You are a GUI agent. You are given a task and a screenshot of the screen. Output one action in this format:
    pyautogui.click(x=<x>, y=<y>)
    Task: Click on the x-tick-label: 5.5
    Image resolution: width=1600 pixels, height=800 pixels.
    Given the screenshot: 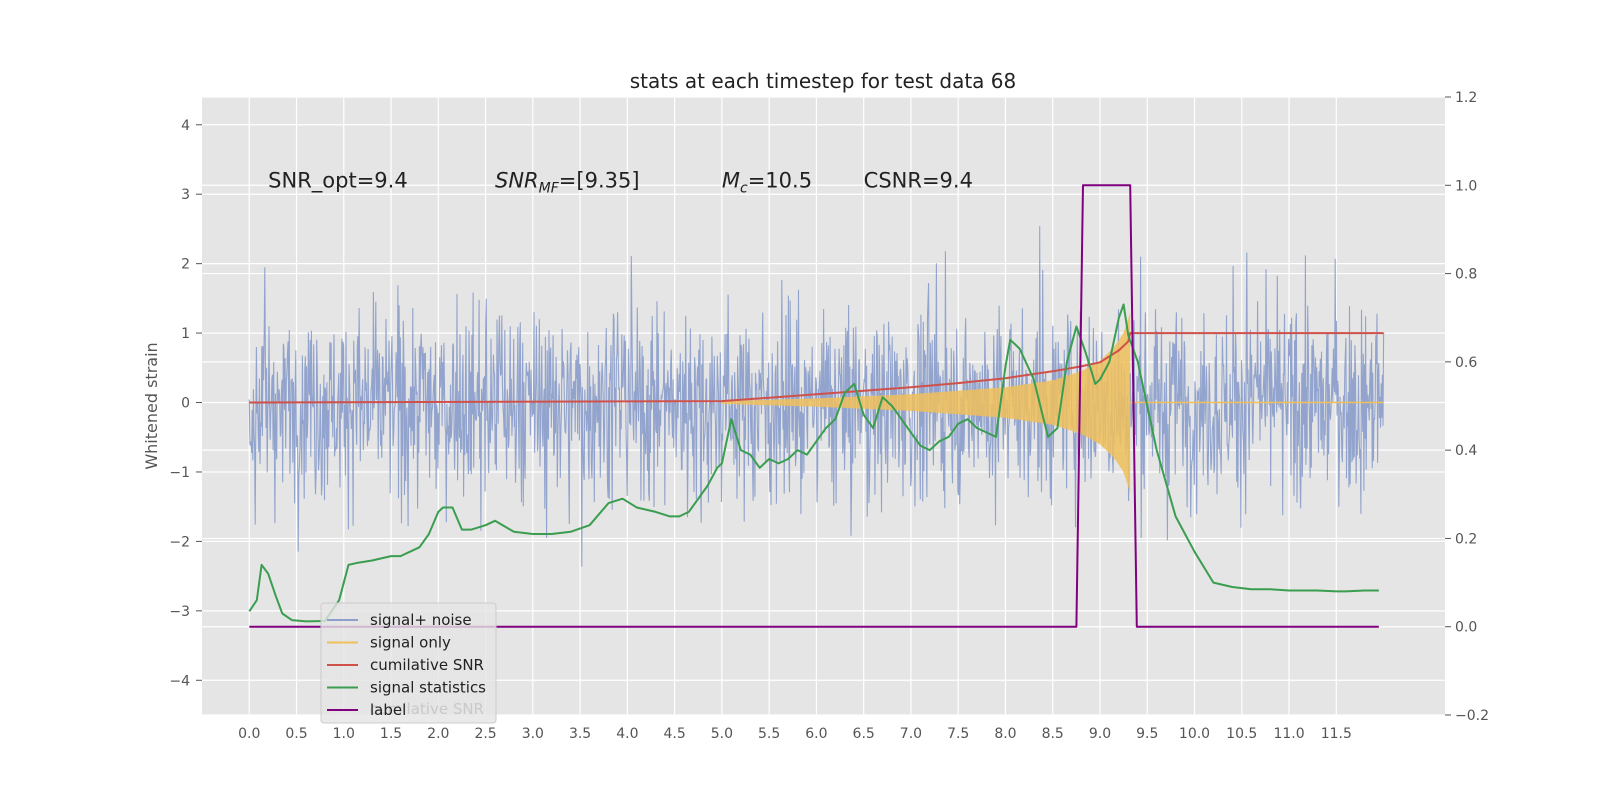 What is the action you would take?
    pyautogui.click(x=769, y=734)
    